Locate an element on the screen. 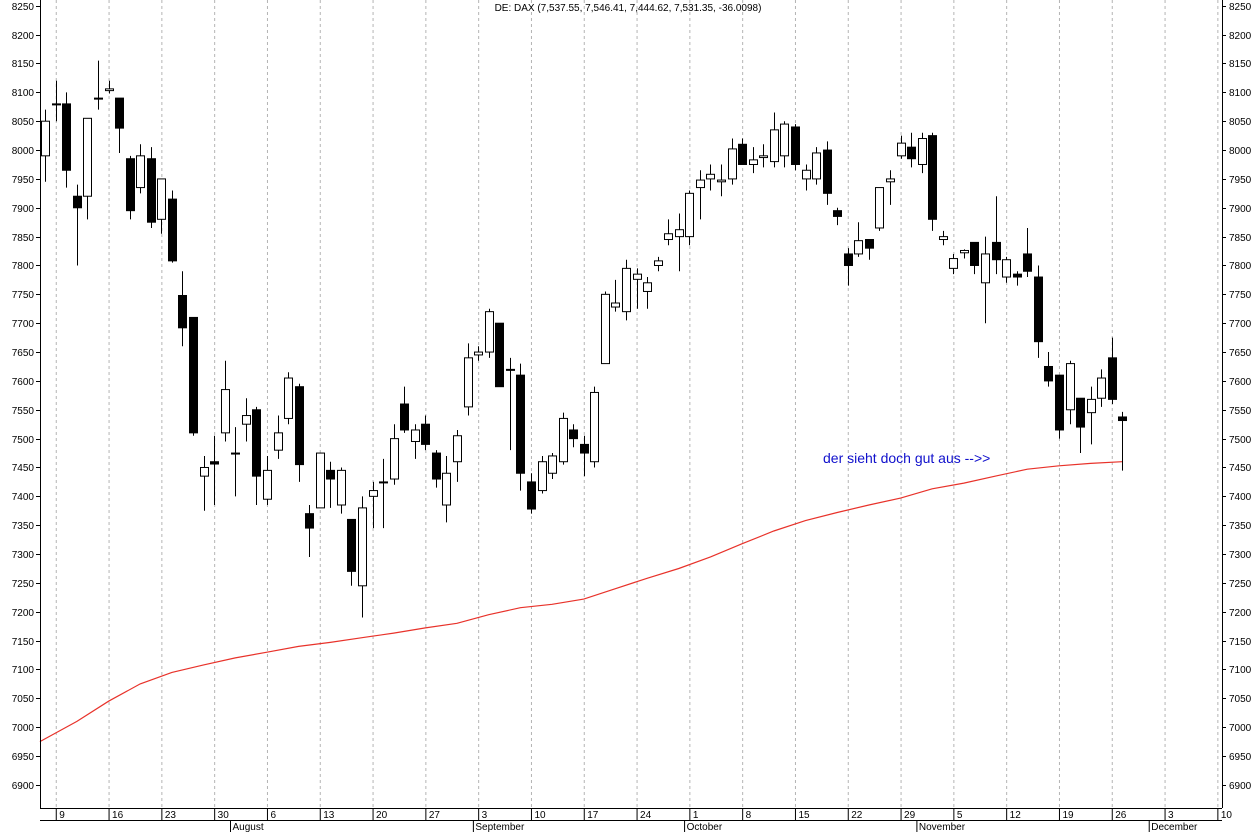 This screenshot has height=832, width=1256. y-tick-label: 7850 is located at coordinates (1240, 238).